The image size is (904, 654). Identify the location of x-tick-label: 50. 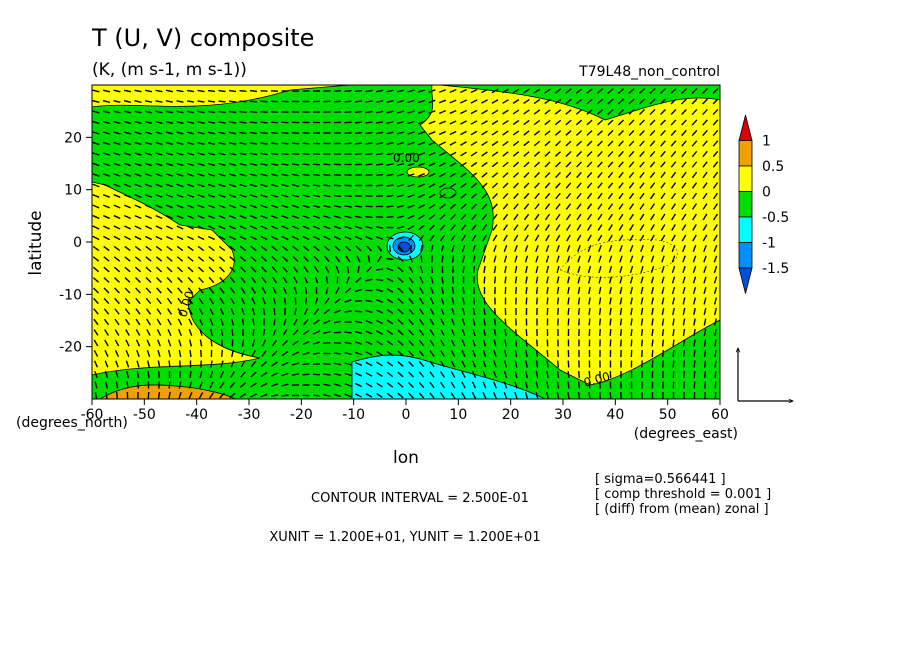
(668, 415).